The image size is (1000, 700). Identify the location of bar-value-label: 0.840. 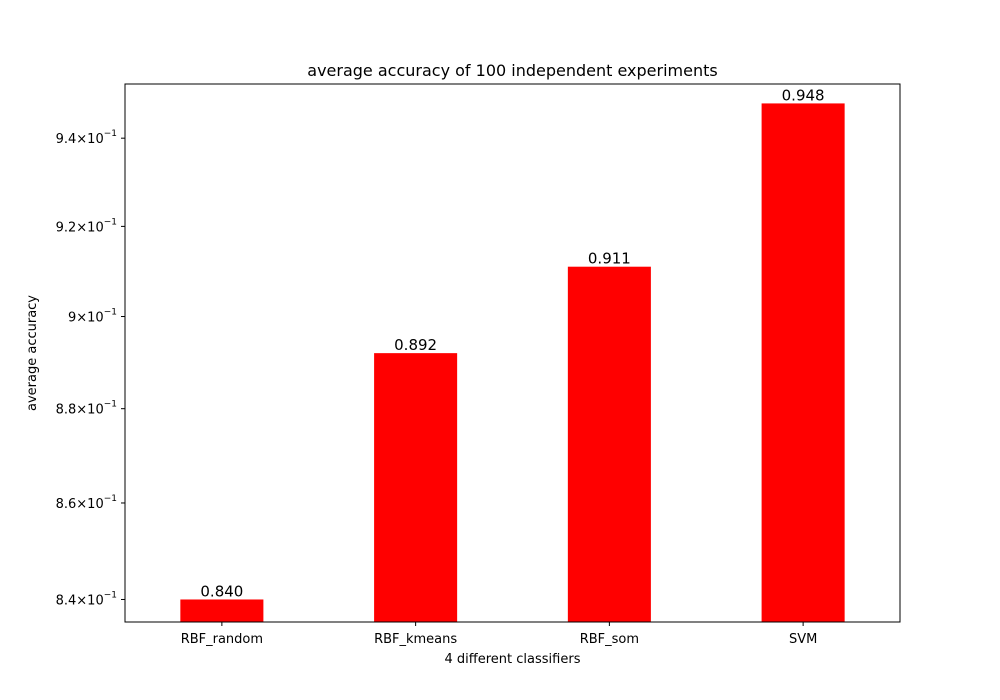
(221, 591).